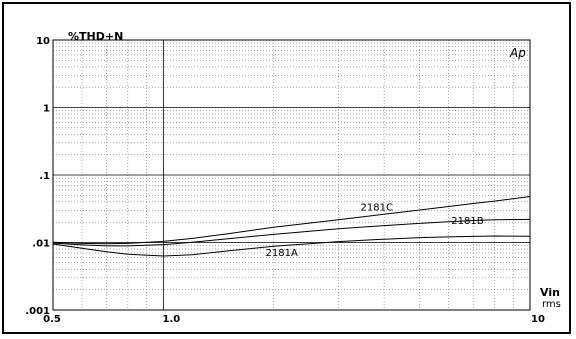  What do you see at coordinates (172, 319) in the screenshot?
I see `x-tick-label: 1.0` at bounding box center [172, 319].